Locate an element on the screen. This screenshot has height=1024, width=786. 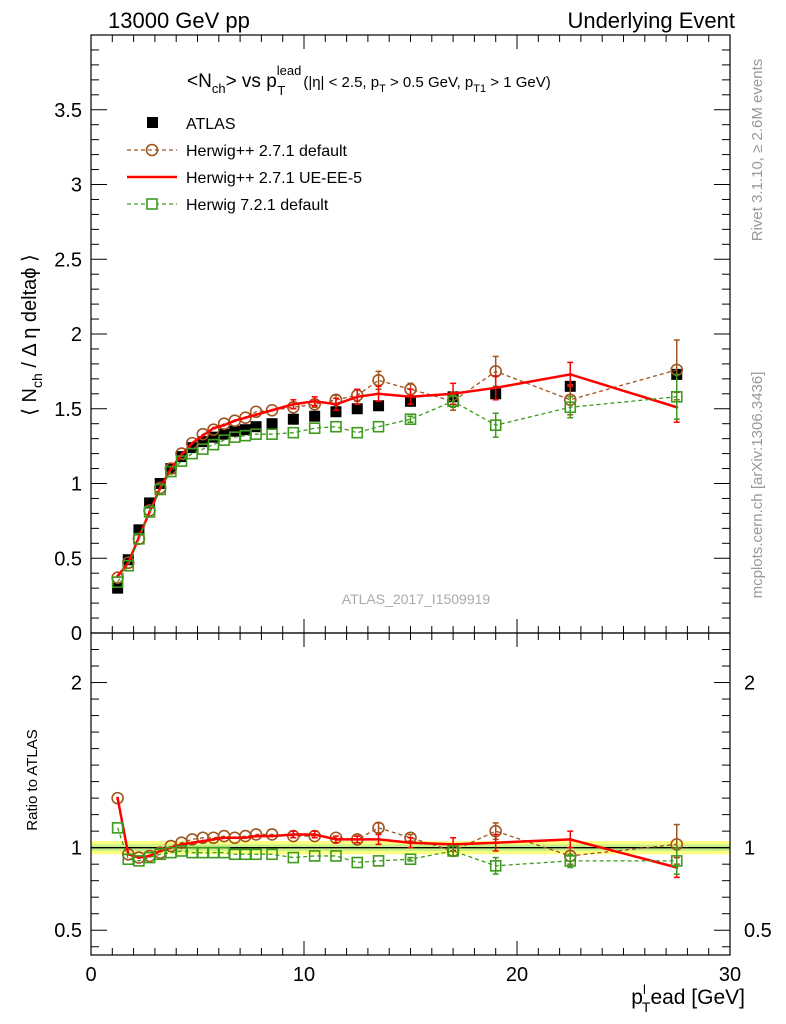
title-part-1: <N is located at coordinates (199, 81).